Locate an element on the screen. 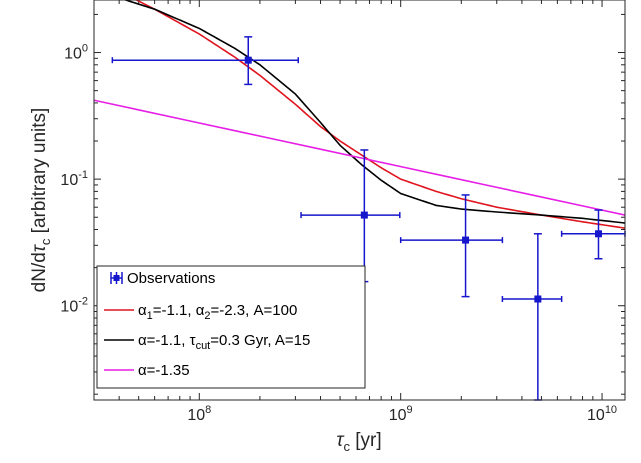  legend-label-cutoff-power-law: α=-1.1, τcut=0.3 Gyr, A=15 is located at coordinates (224, 342).